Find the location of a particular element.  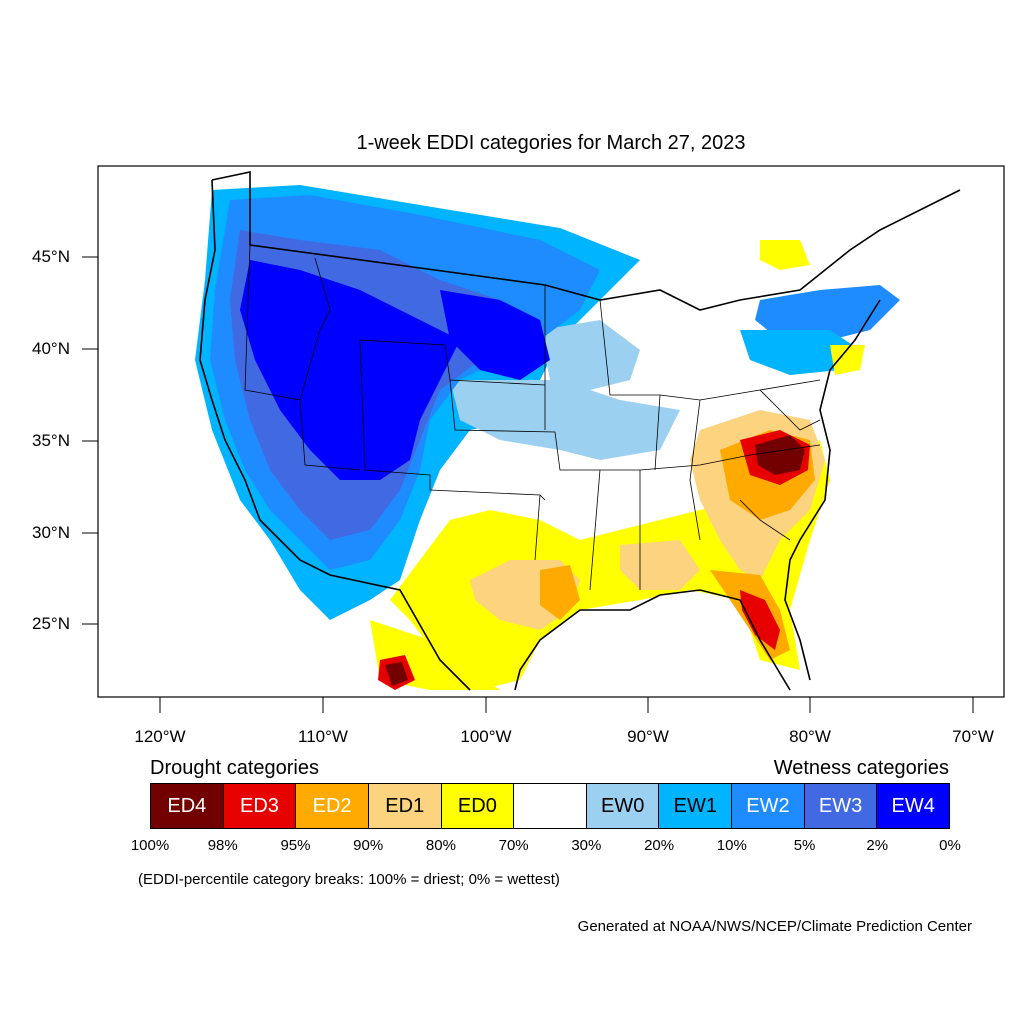

legend-box-neutral is located at coordinates (550, 806).